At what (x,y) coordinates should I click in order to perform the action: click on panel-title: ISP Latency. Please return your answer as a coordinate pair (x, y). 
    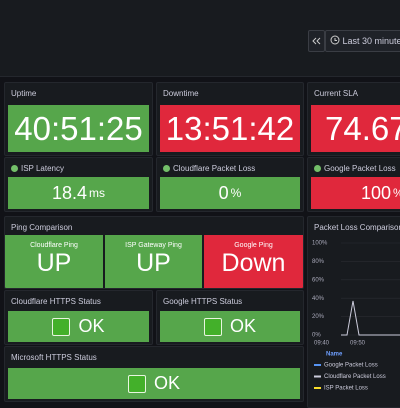
    Looking at the image, I should click on (37, 168).